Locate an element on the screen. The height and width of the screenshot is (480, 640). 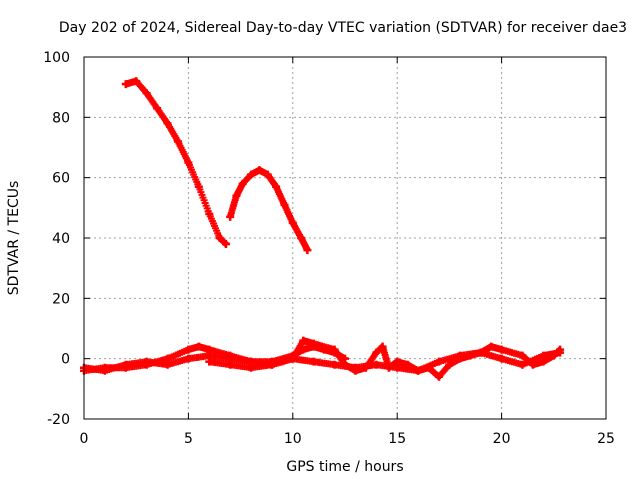
y-tick-label: 100 is located at coordinates (56, 58).